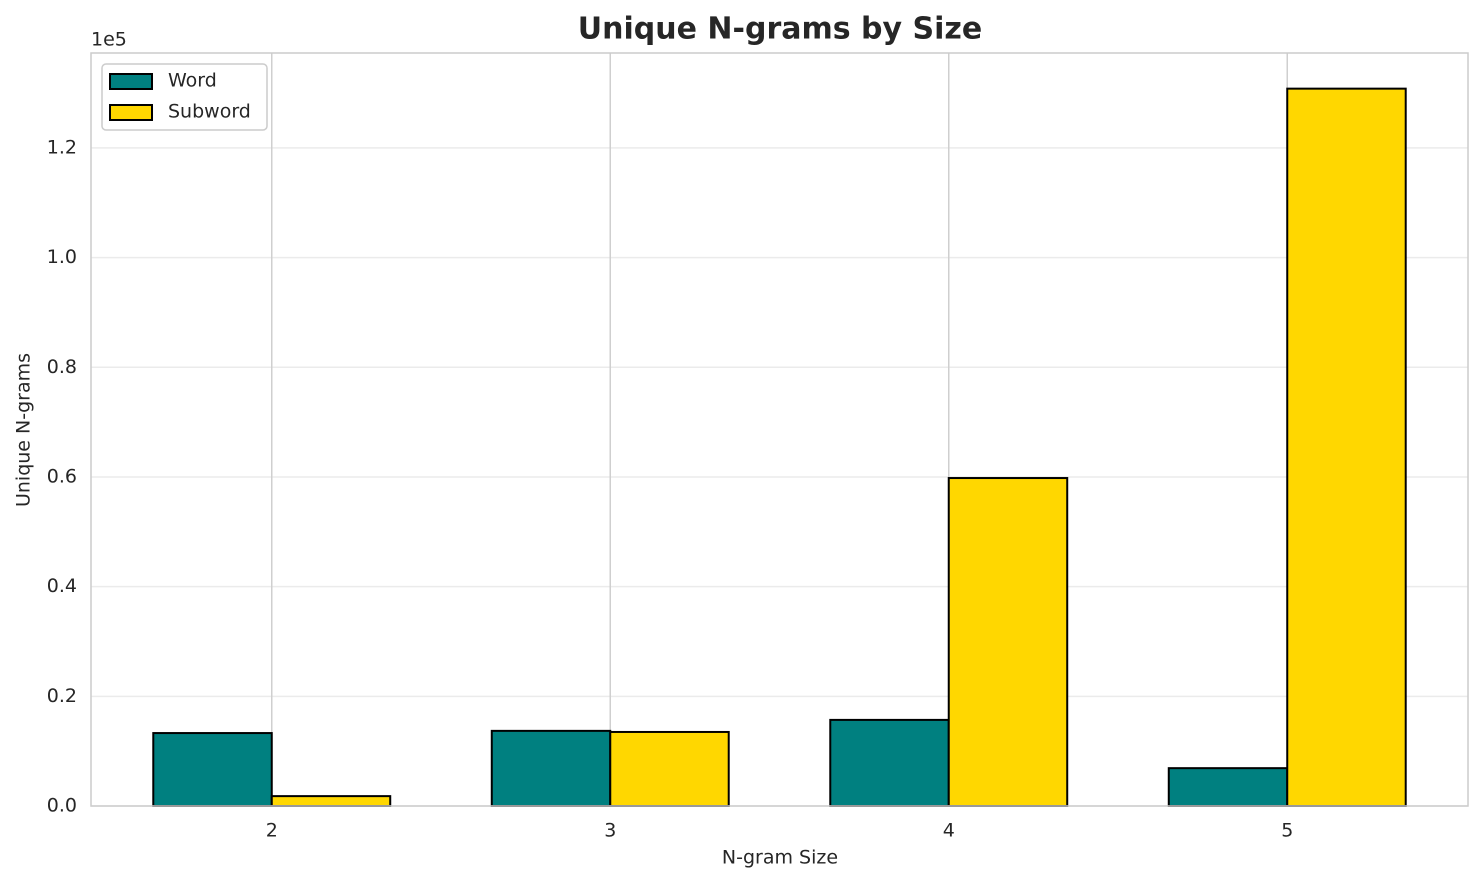 The height and width of the screenshot is (885, 1484). Describe the element at coordinates (62, 147) in the screenshot. I see `y-tick-label: 1.2` at that location.